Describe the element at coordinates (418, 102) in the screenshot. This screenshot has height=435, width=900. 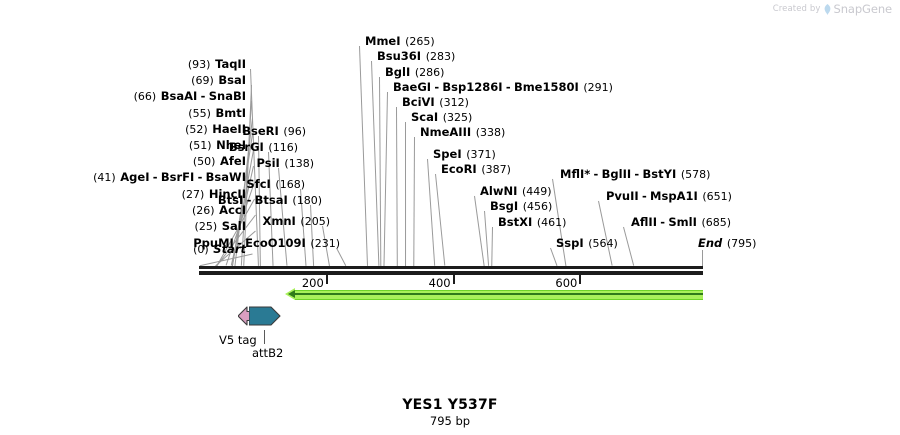
I see `enzyme-name: BciVI` at that location.